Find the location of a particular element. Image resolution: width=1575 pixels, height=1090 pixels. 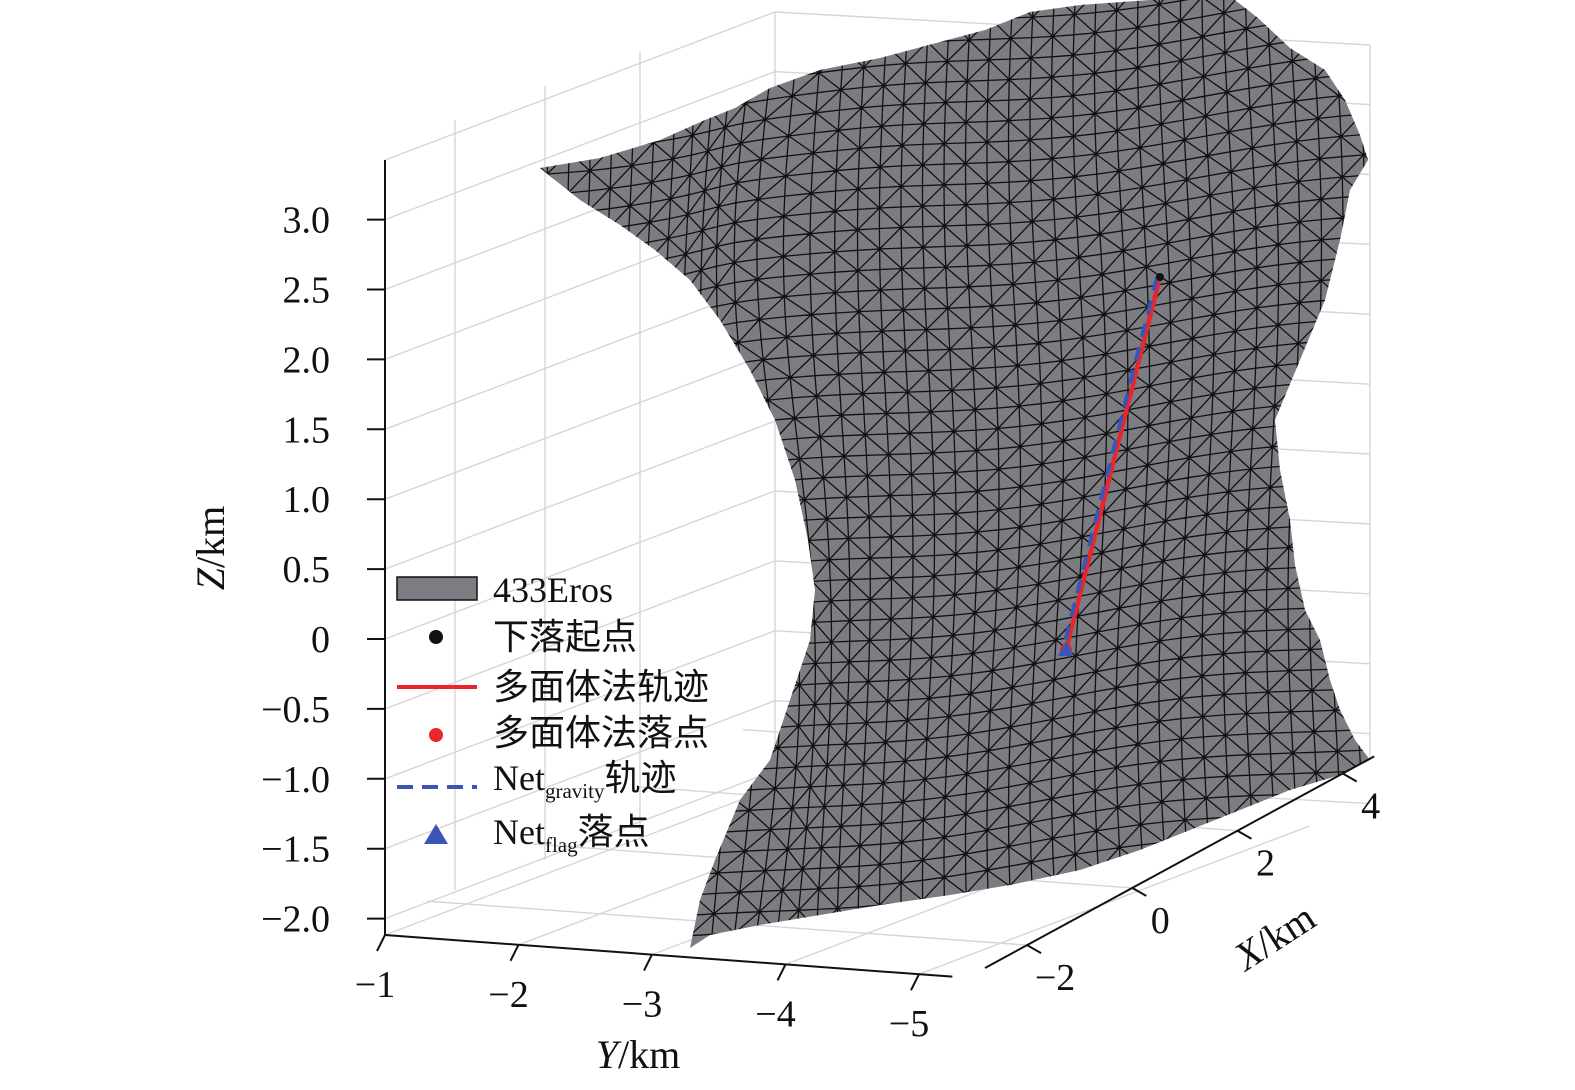

x-axis-line is located at coordinates (1179, 862).